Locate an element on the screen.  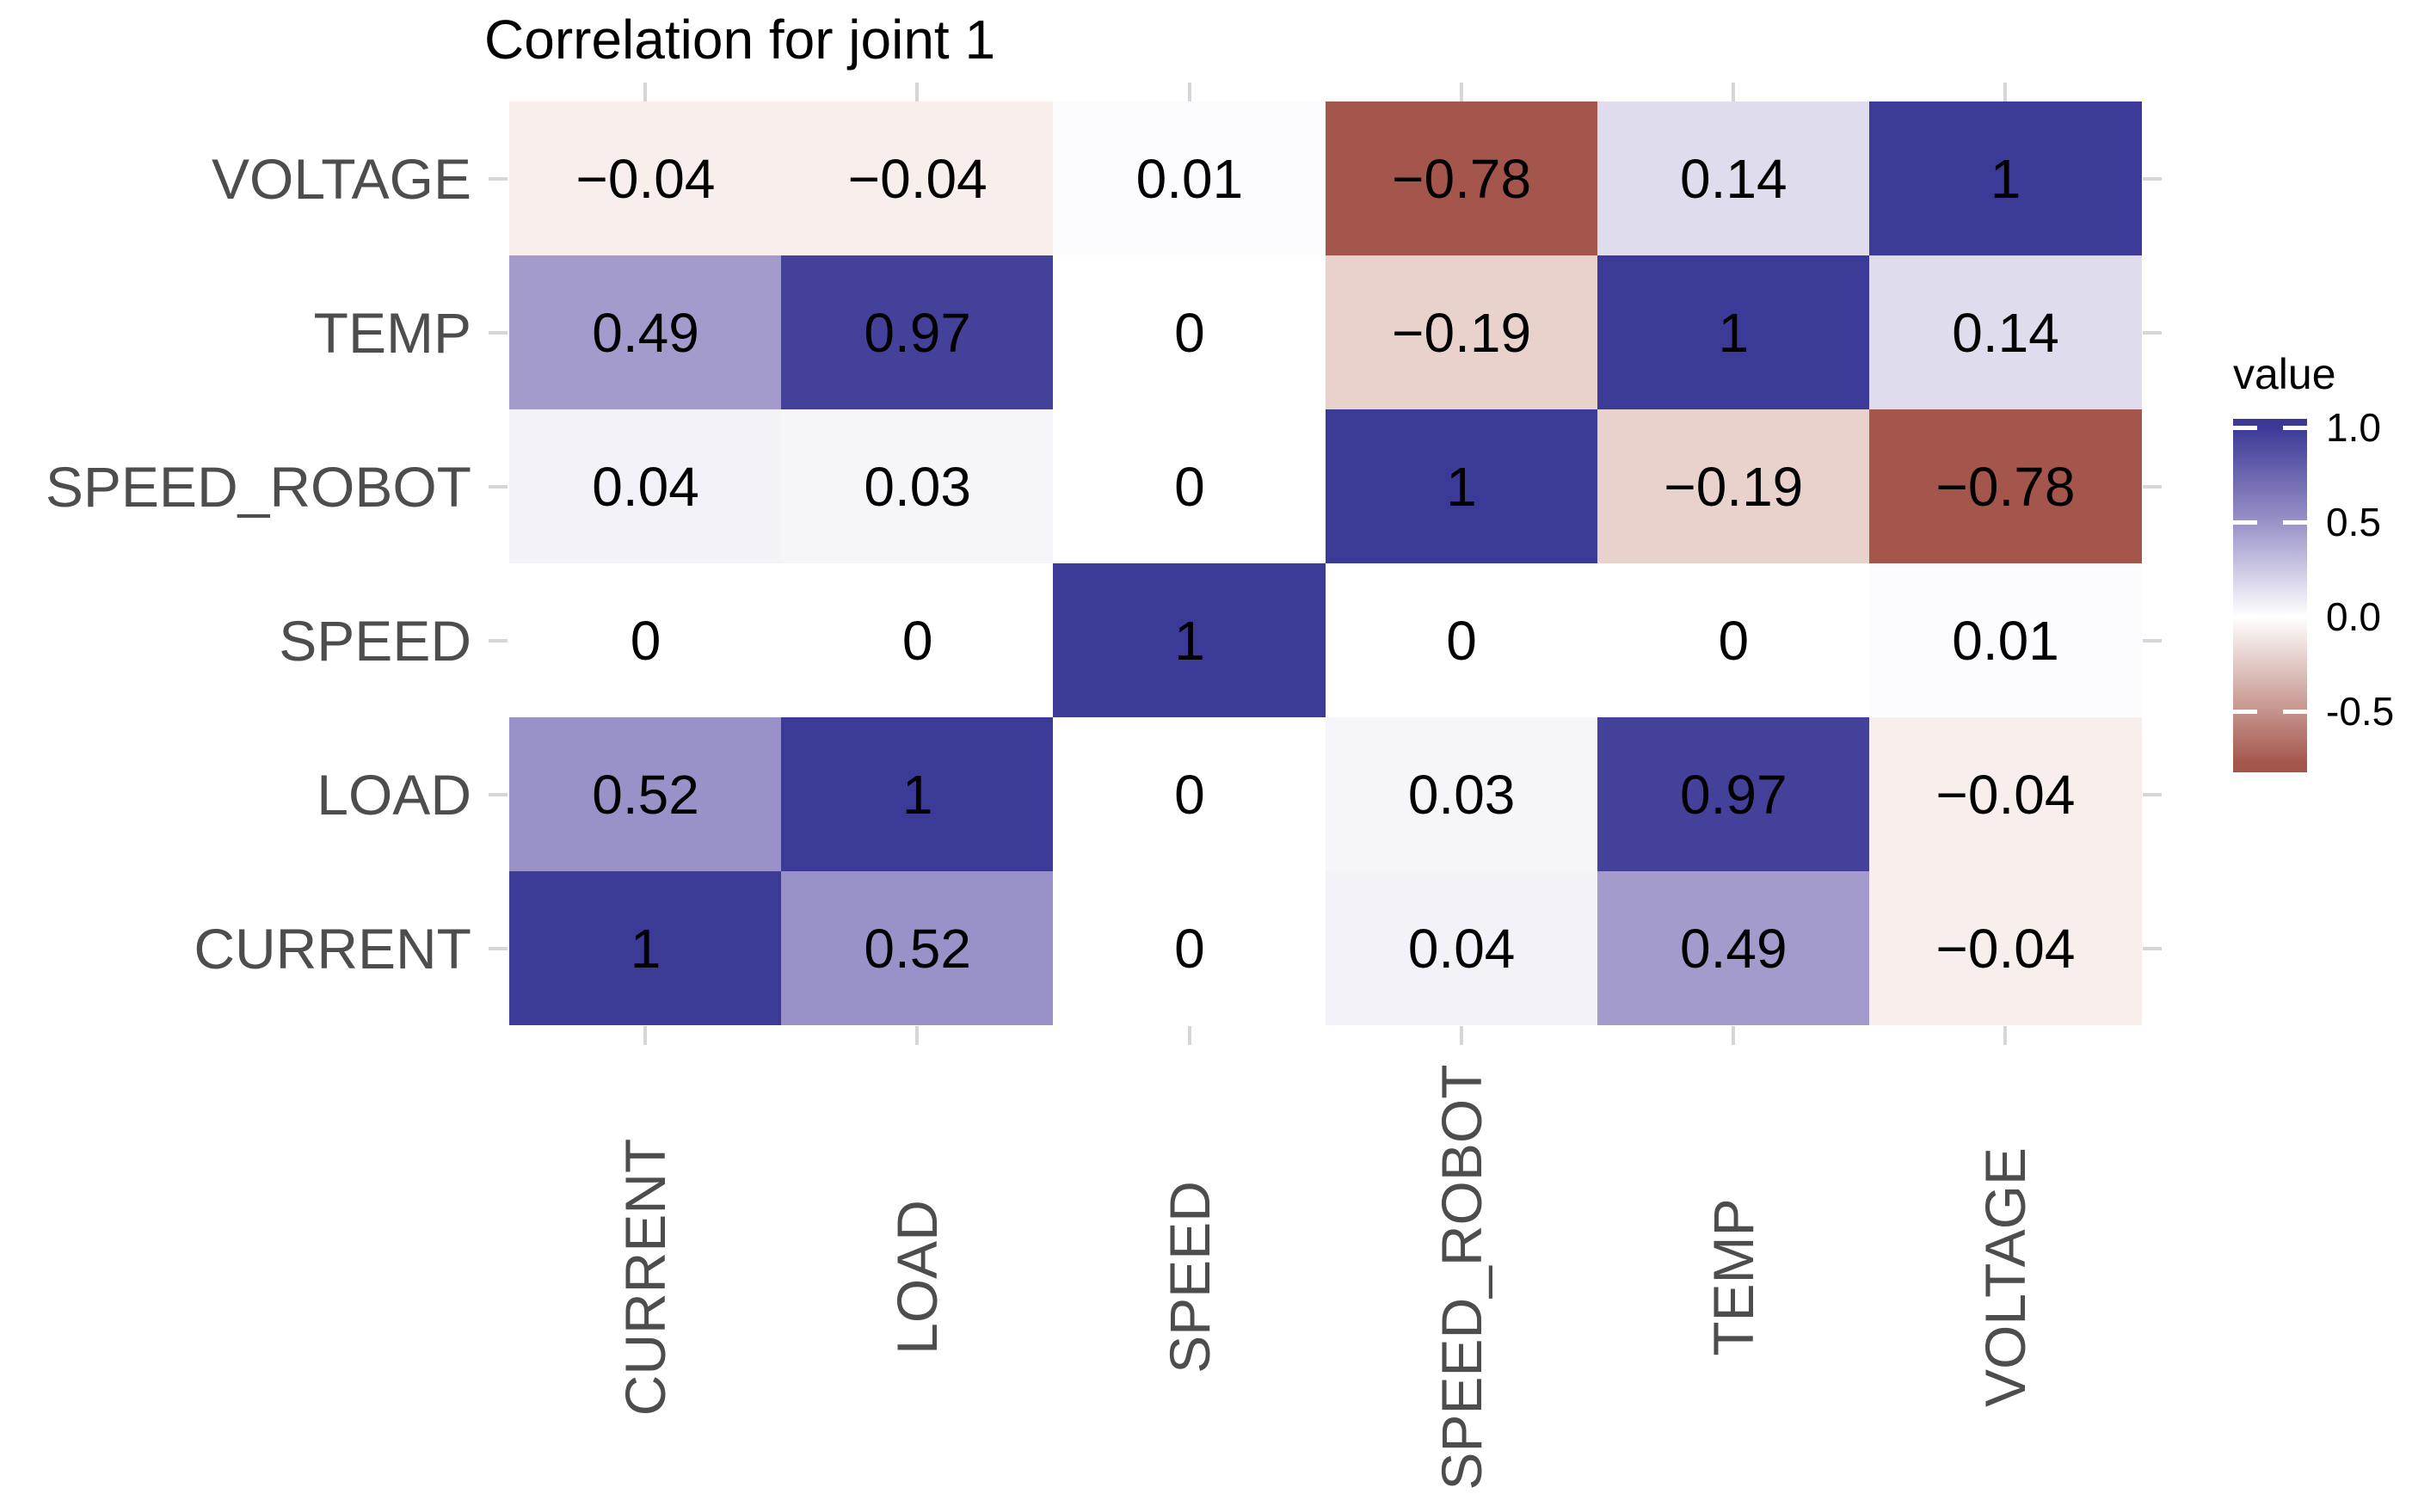
chart-title: Correlation for joint 1 is located at coordinates (740, 40).